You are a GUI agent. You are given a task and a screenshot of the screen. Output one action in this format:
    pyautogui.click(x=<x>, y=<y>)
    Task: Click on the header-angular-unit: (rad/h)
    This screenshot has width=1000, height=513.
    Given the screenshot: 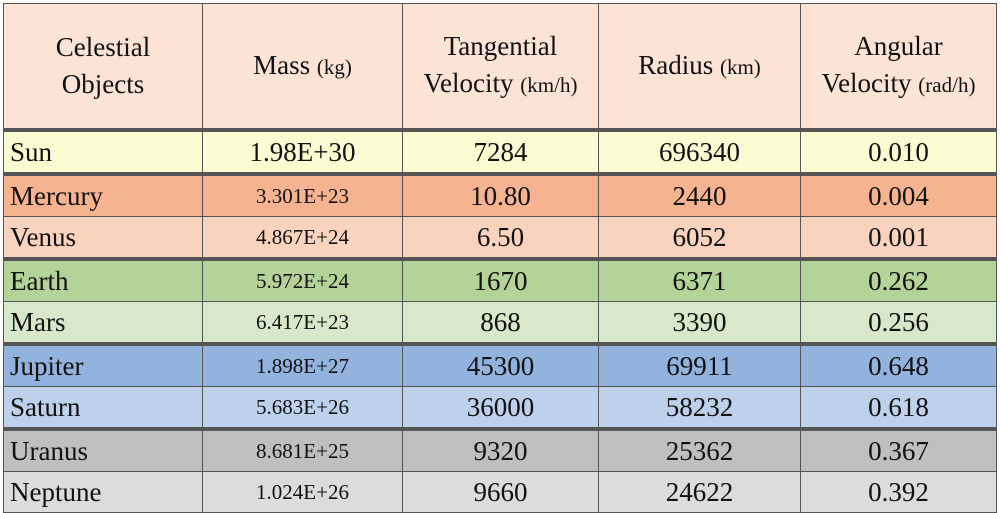 What is the action you would take?
    pyautogui.click(x=947, y=85)
    